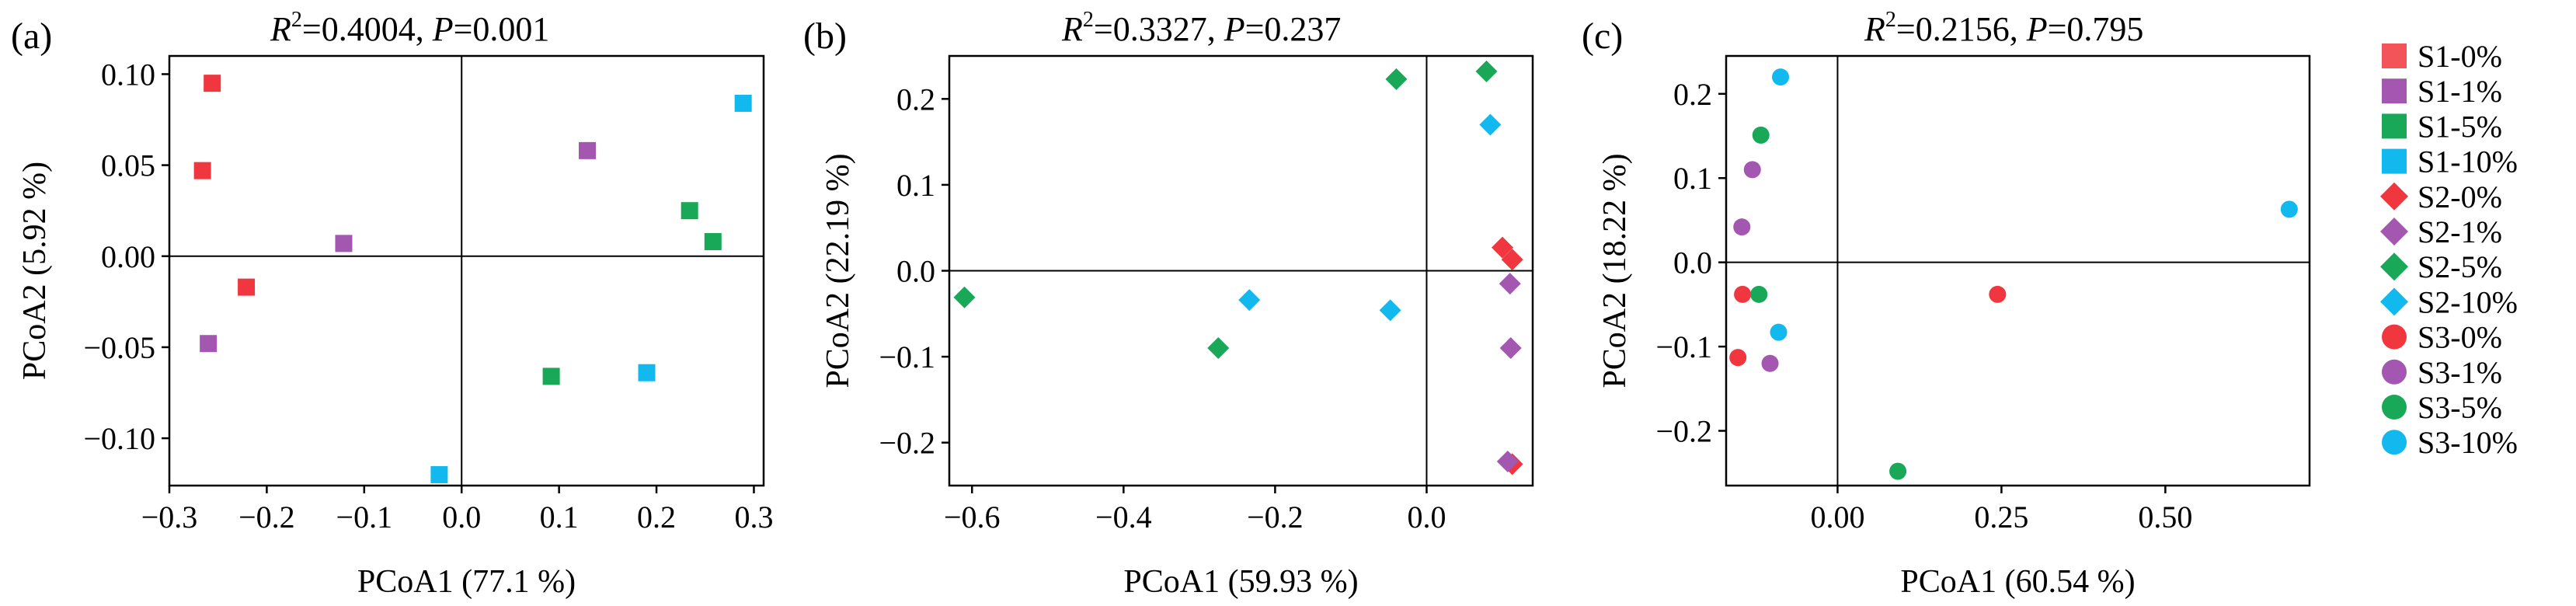 Image resolution: width=2576 pixels, height=606 pixels. Describe the element at coordinates (559, 517) in the screenshot. I see `x-tick-label: 0.1` at that location.